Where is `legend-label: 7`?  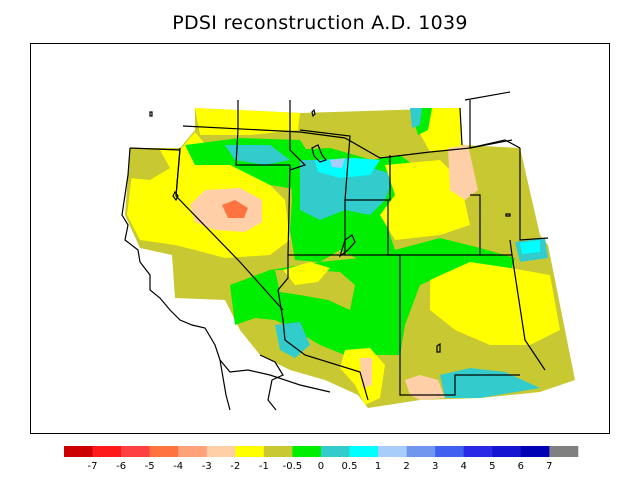
legend-label: 7 is located at coordinates (549, 466).